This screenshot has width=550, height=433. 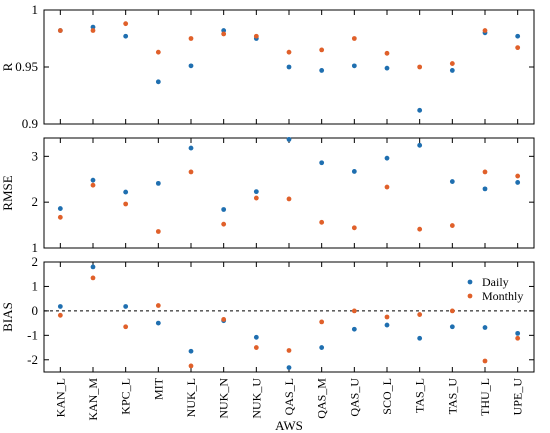 What do you see at coordinates (420, 395) in the screenshot?
I see `x-tick-label-tas_l: TAS_L` at bounding box center [420, 395].